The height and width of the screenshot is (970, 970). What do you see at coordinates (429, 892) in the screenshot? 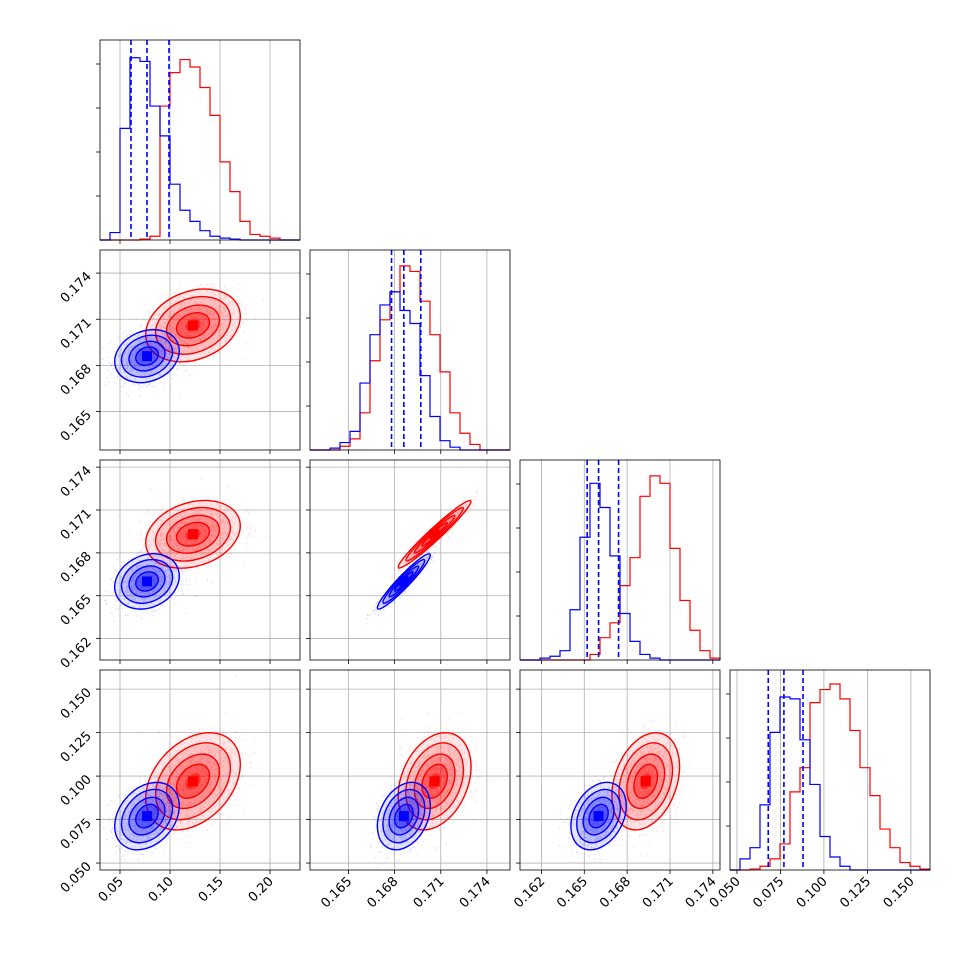
I see `scatter-panel-3-1-xtick-label-2: 0.171` at bounding box center [429, 892].